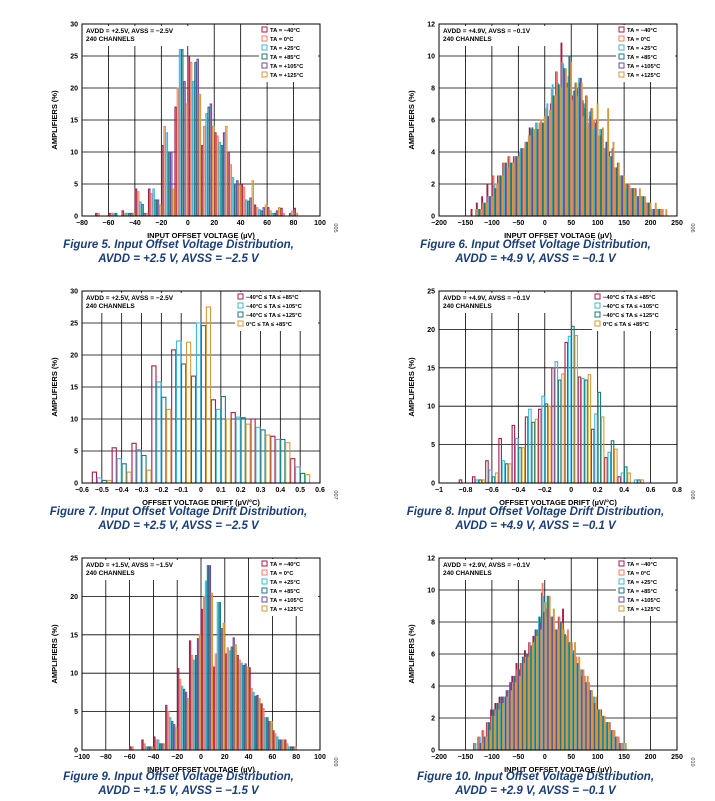  What do you see at coordinates (535, 526) in the screenshot?
I see `figure-8-subtitle: AVDD = +4.9 V, AVSS = −0.1 V` at bounding box center [535, 526].